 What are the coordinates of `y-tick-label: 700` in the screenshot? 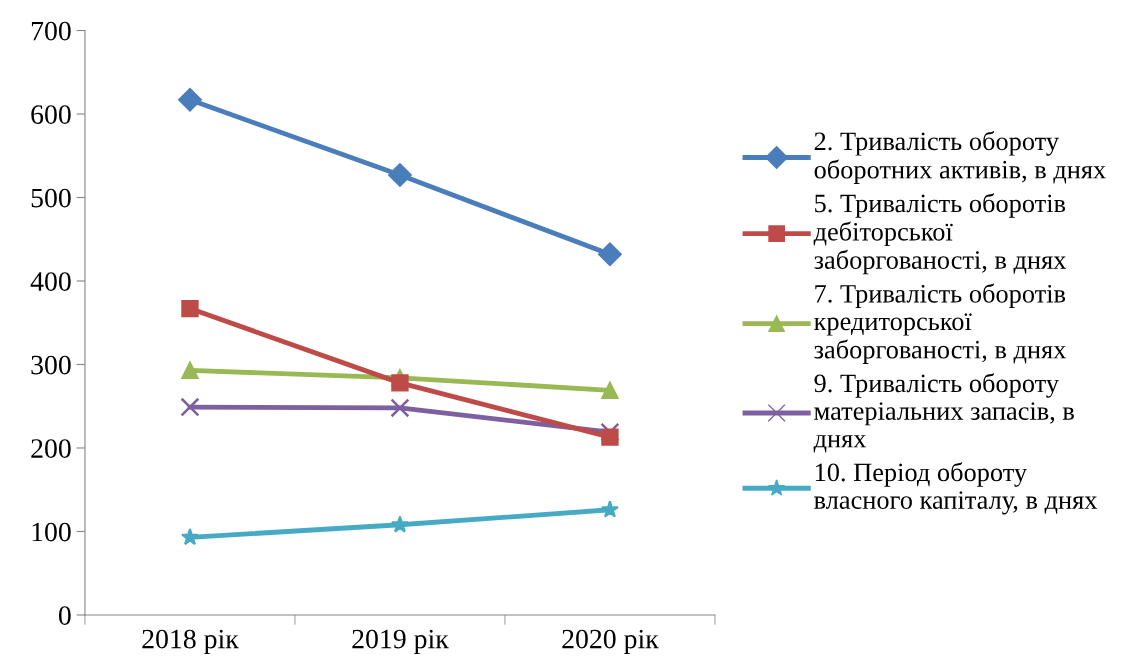 It's located at (51, 31).